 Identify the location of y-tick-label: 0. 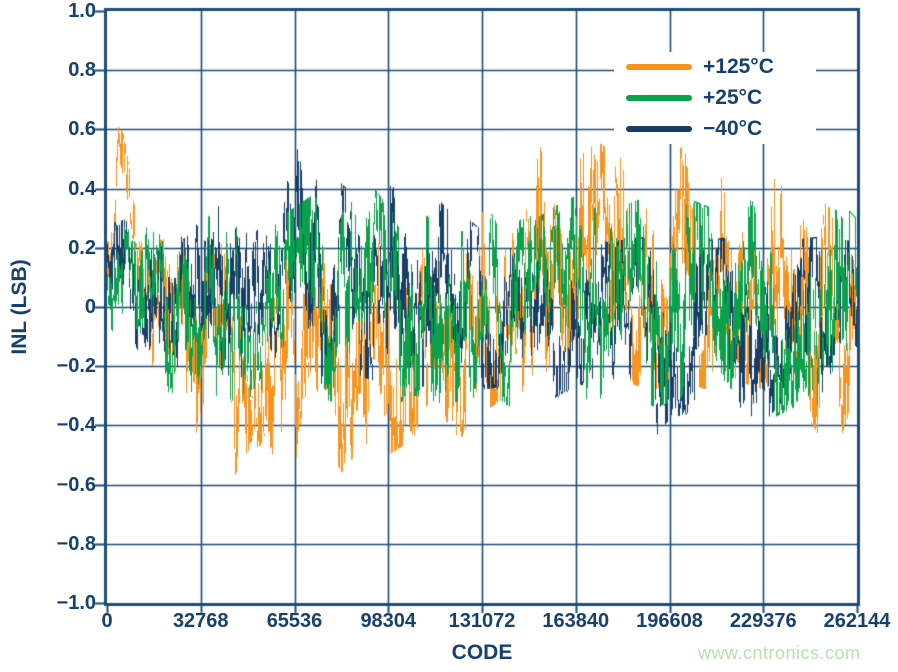
(90, 307).